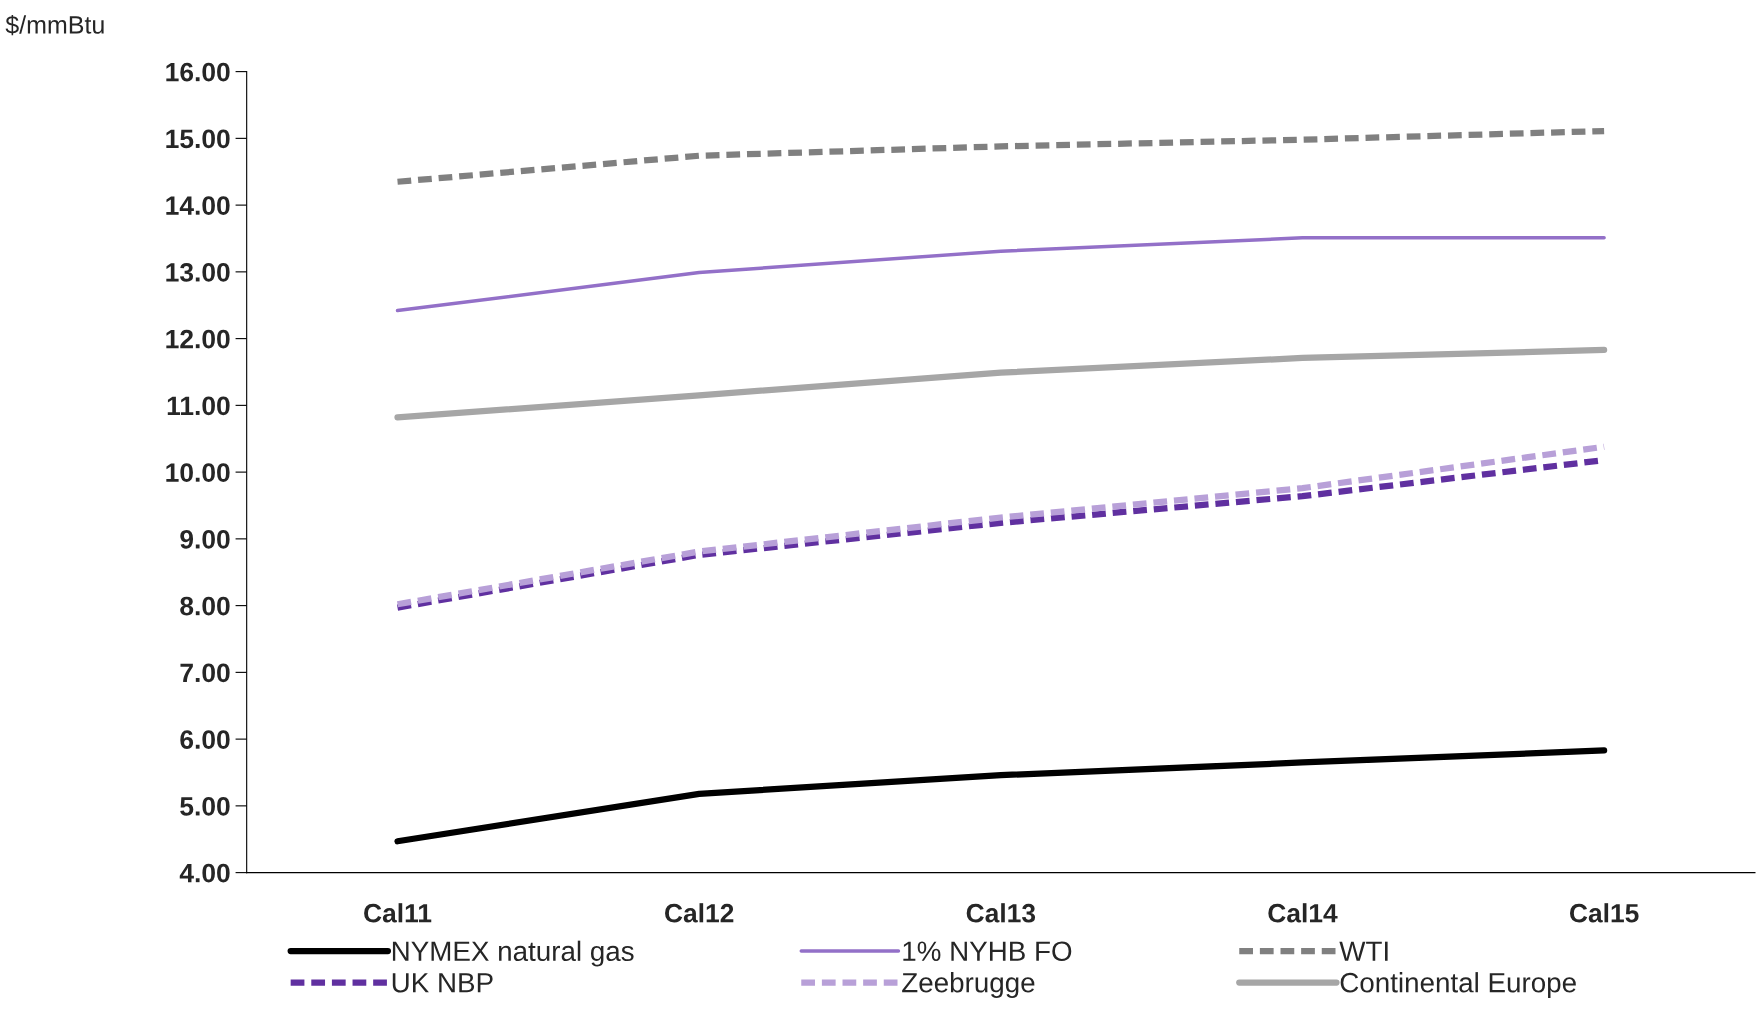 Image resolution: width=1762 pixels, height=1023 pixels. What do you see at coordinates (198, 339) in the screenshot?
I see `y-tick-label: 12.00` at bounding box center [198, 339].